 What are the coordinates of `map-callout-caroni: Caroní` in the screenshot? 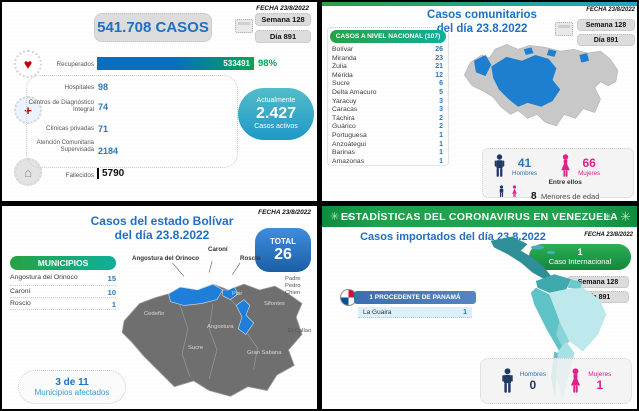 It's located at (218, 249).